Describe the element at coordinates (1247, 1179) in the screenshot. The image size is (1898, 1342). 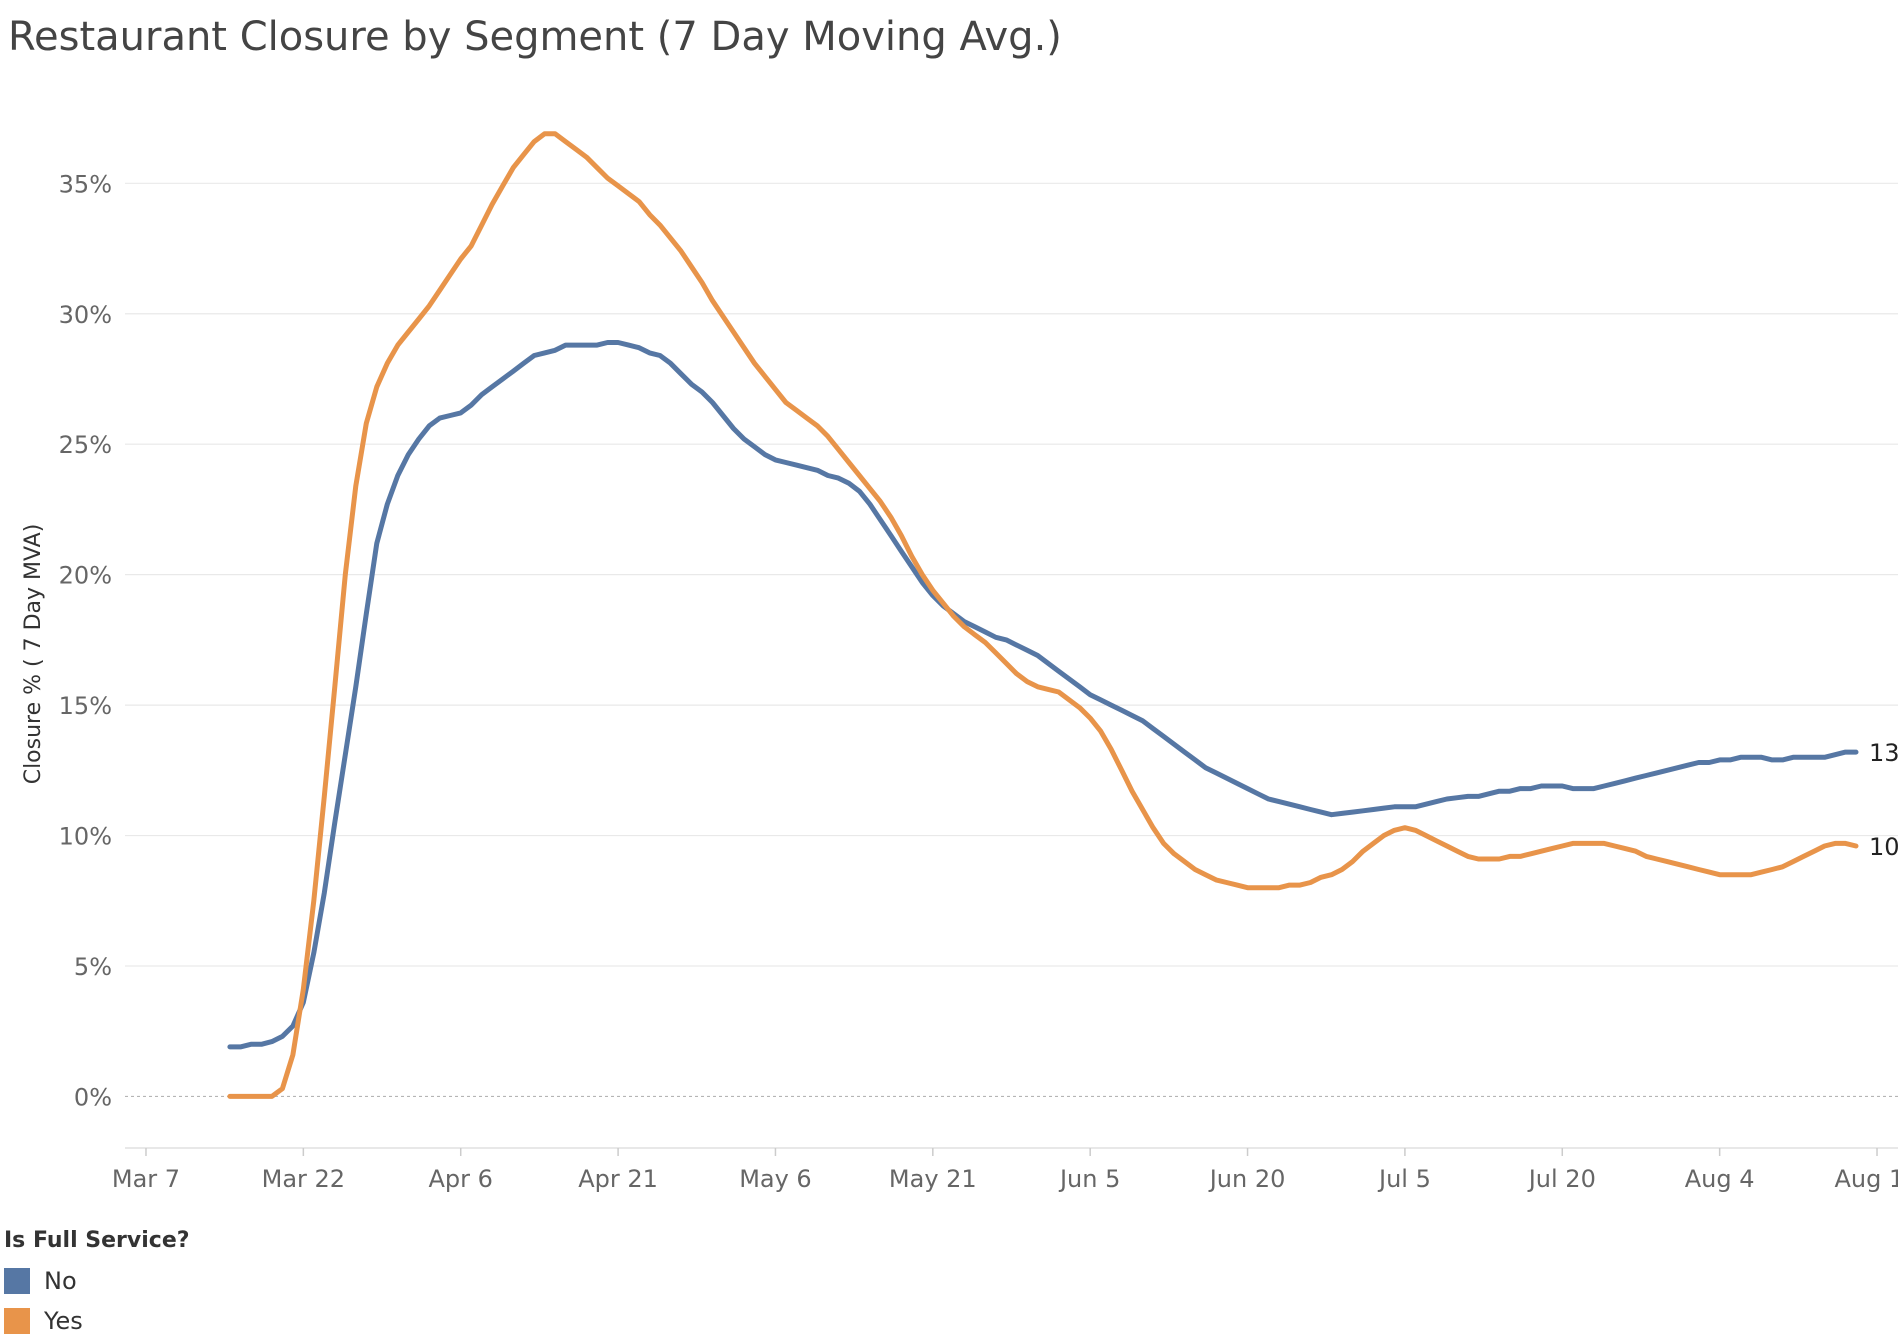
I see `x-tick-label: Jun 20` at that location.